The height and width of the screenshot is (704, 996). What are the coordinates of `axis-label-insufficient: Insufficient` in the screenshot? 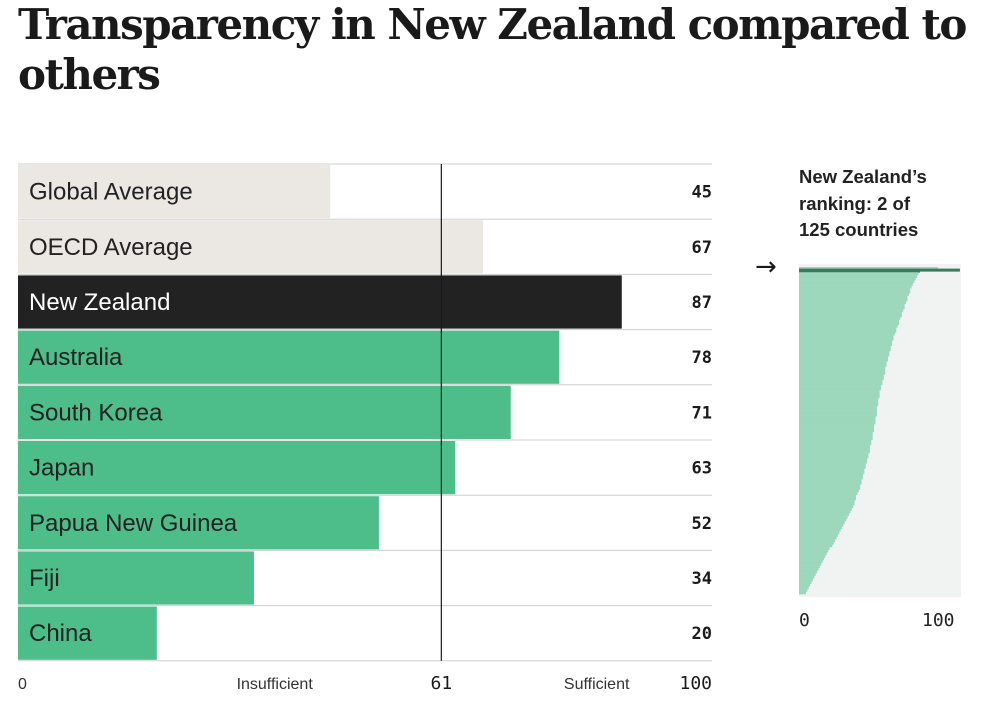 It's located at (275, 684).